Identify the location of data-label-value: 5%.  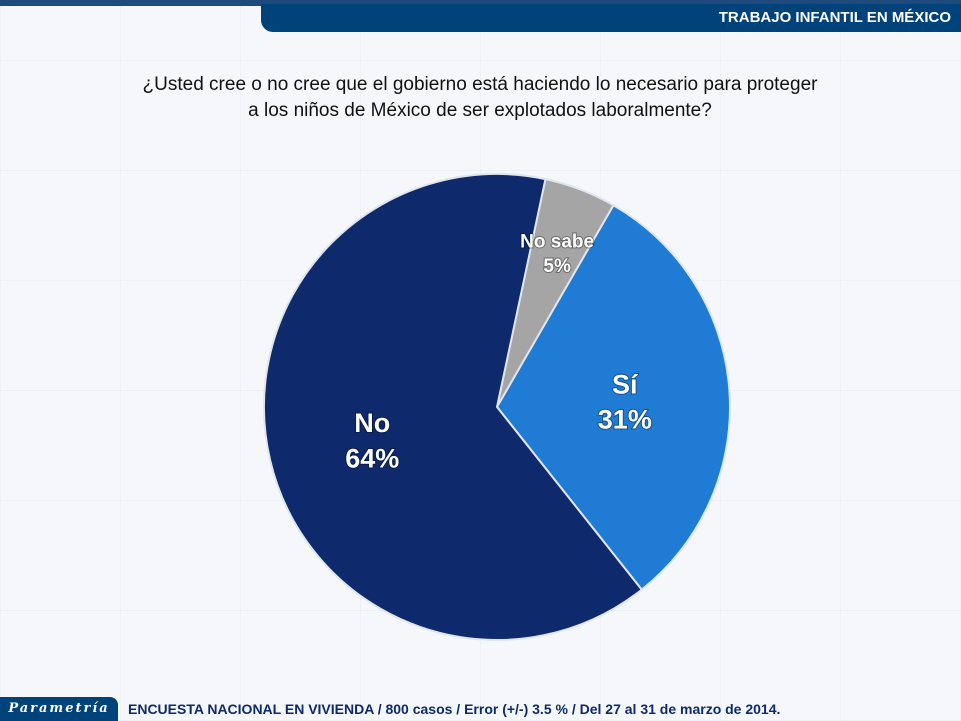
(557, 266).